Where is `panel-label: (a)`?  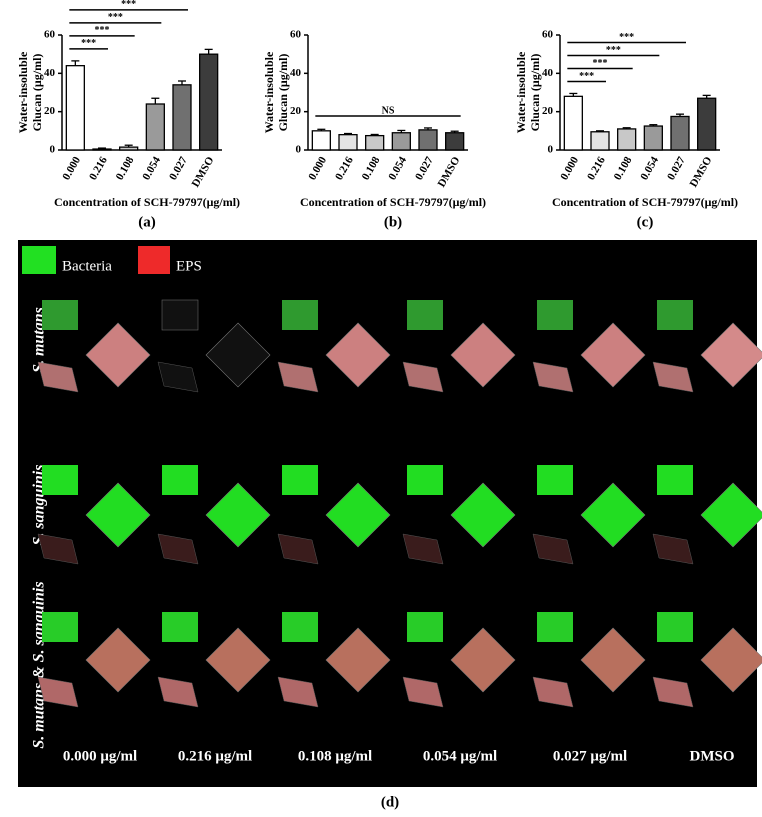
panel-label: (a) is located at coordinates (147, 222).